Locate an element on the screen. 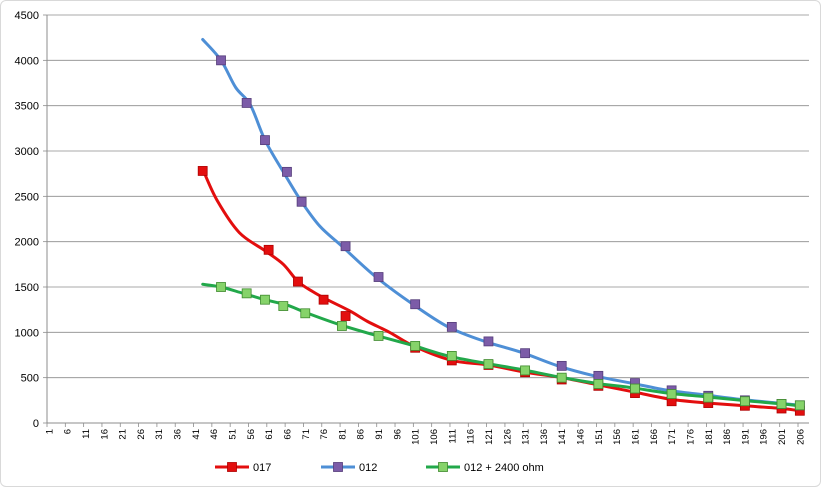 The width and height of the screenshot is (821, 491). x-tick-label: 121 is located at coordinates (489, 437).